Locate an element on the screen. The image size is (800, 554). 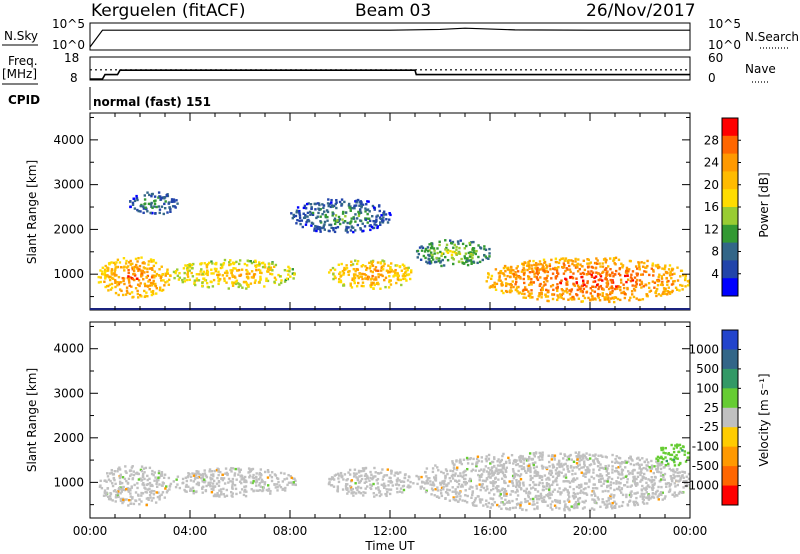
cpid-value: normal (fast) 151 is located at coordinates (152, 102).